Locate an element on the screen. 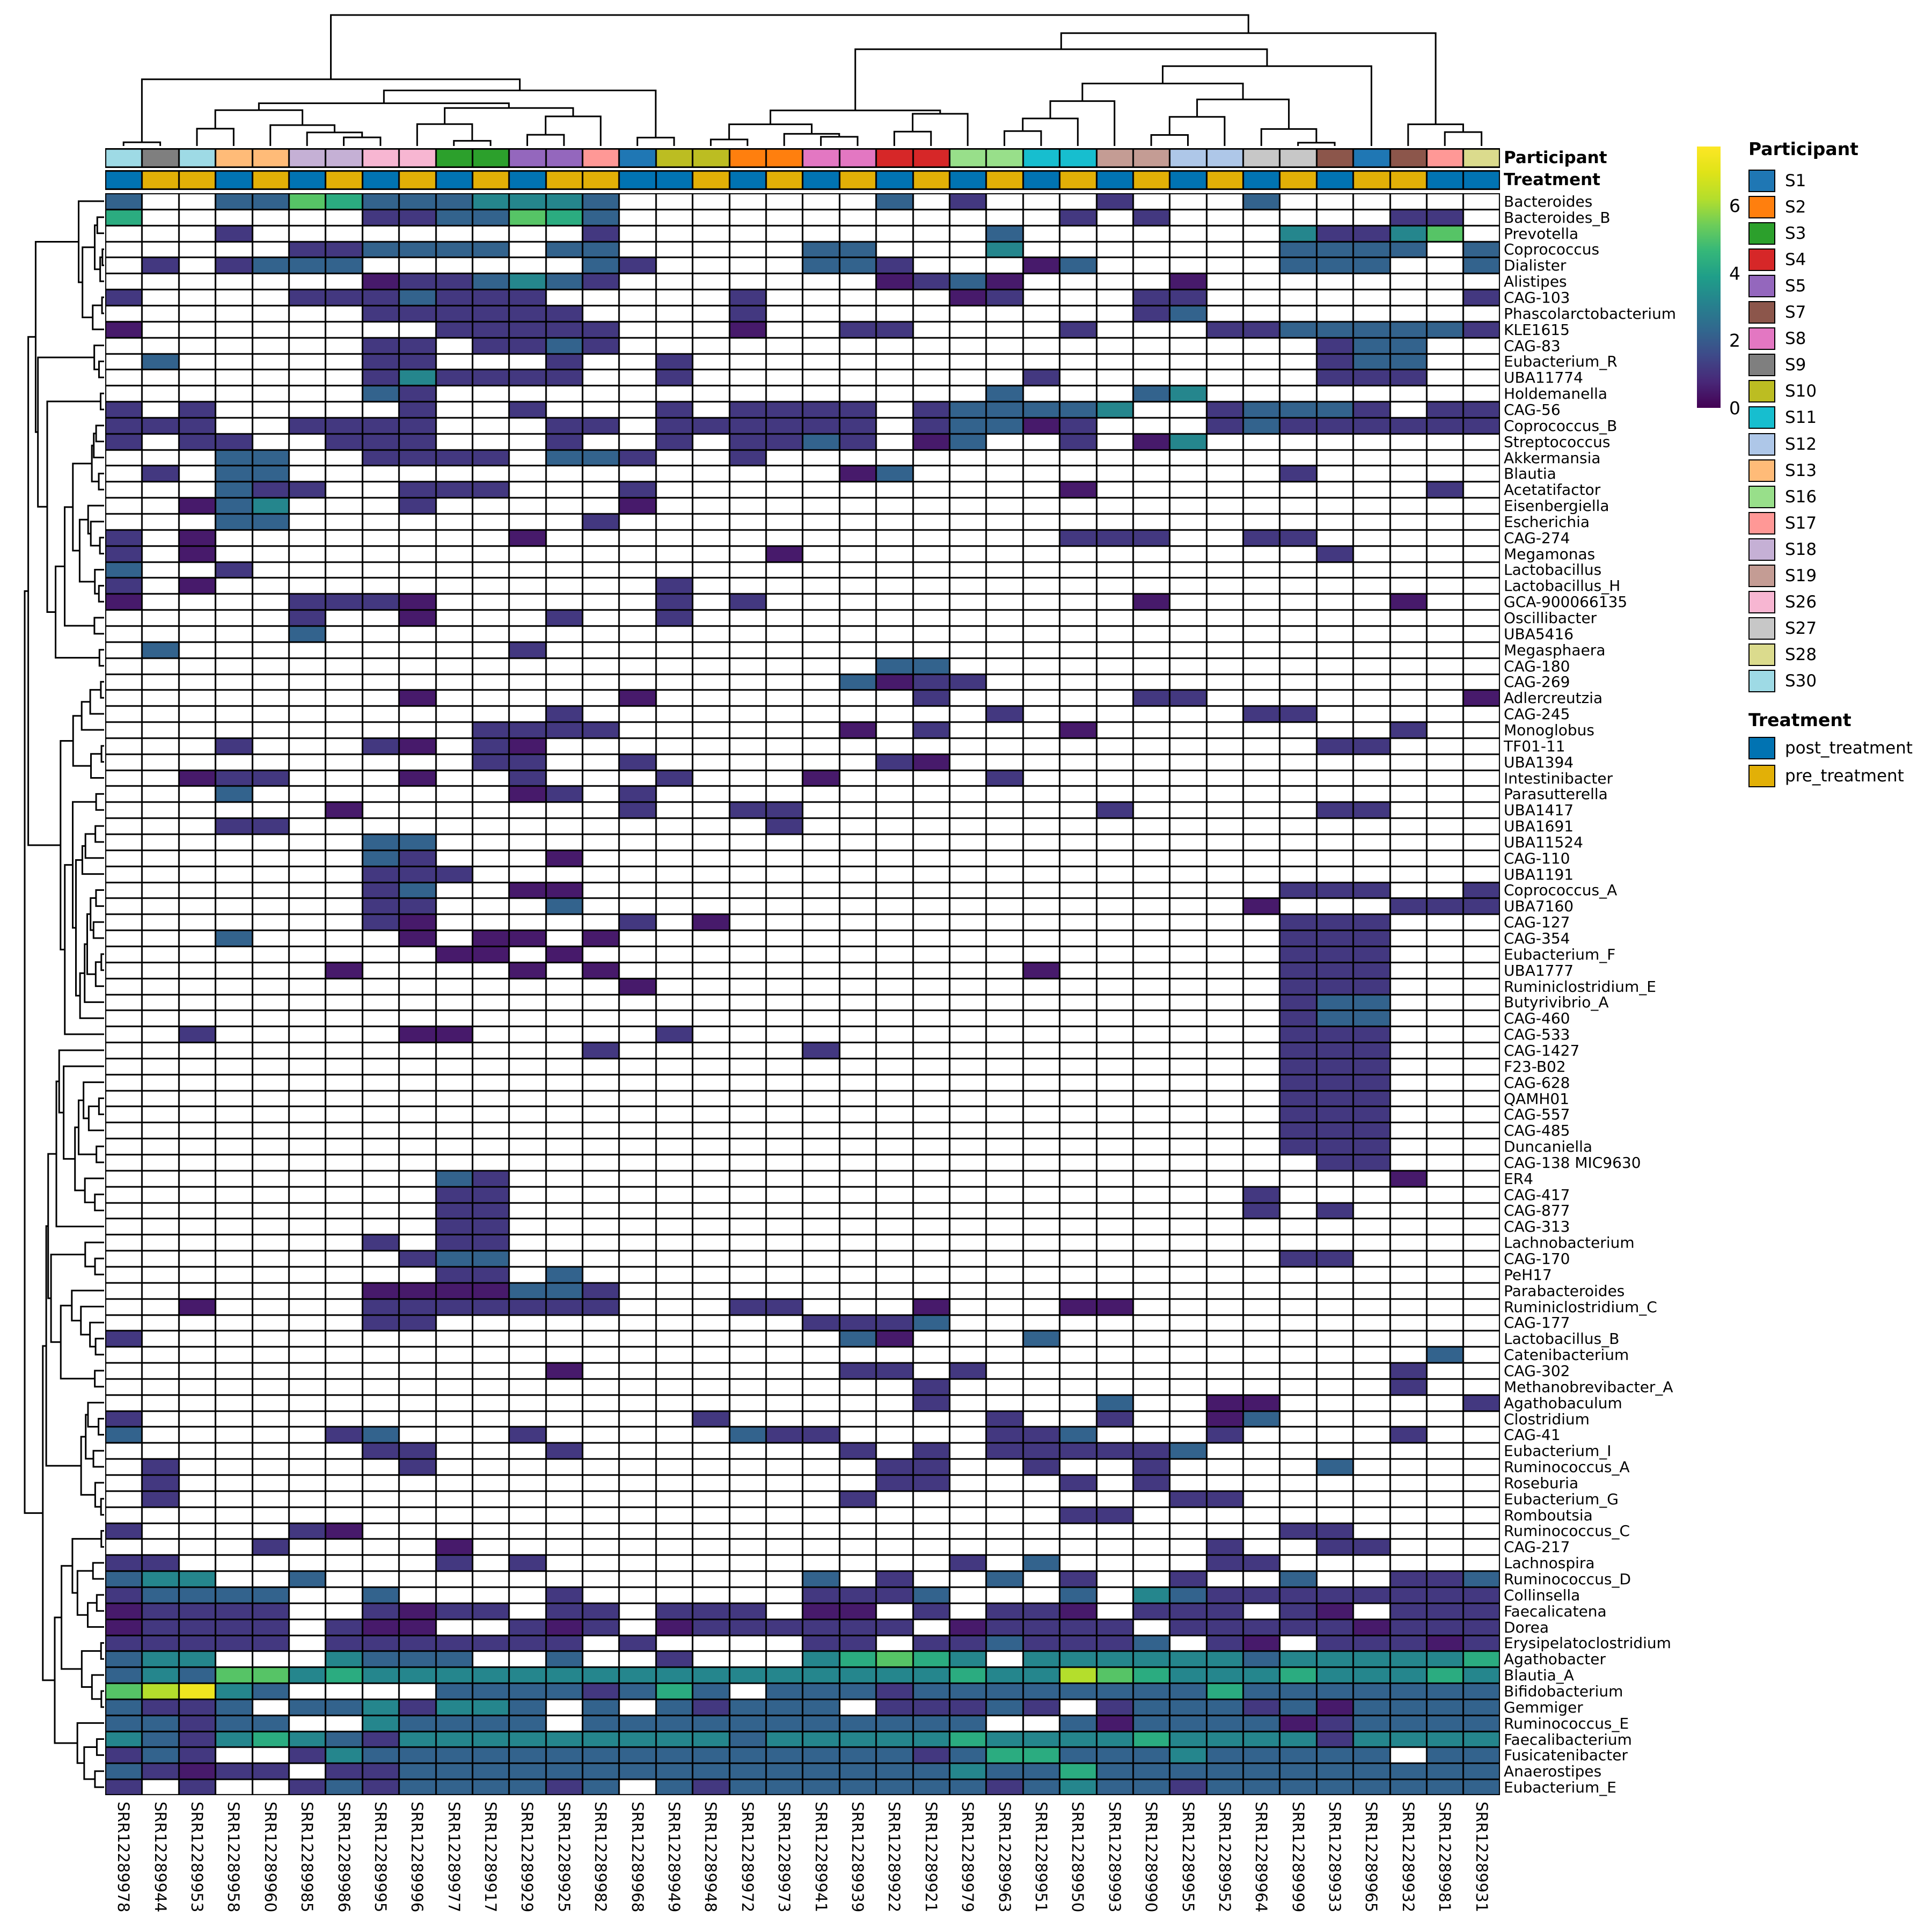 This screenshot has width=1932, height=1932. row-label: PeH17 is located at coordinates (1528, 1274).